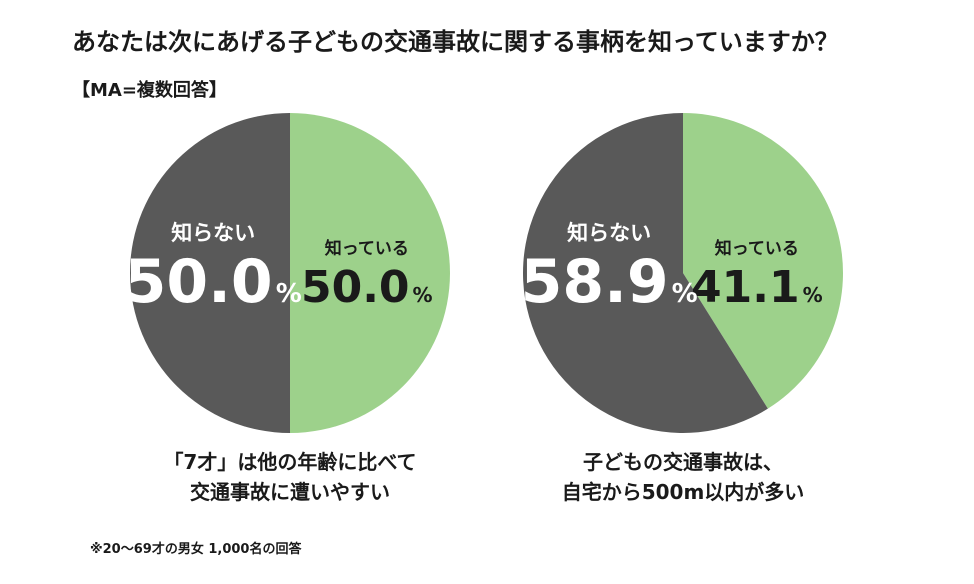 This screenshot has width=974, height=584. I want to click on value-number: 58.9, so click(595, 282).